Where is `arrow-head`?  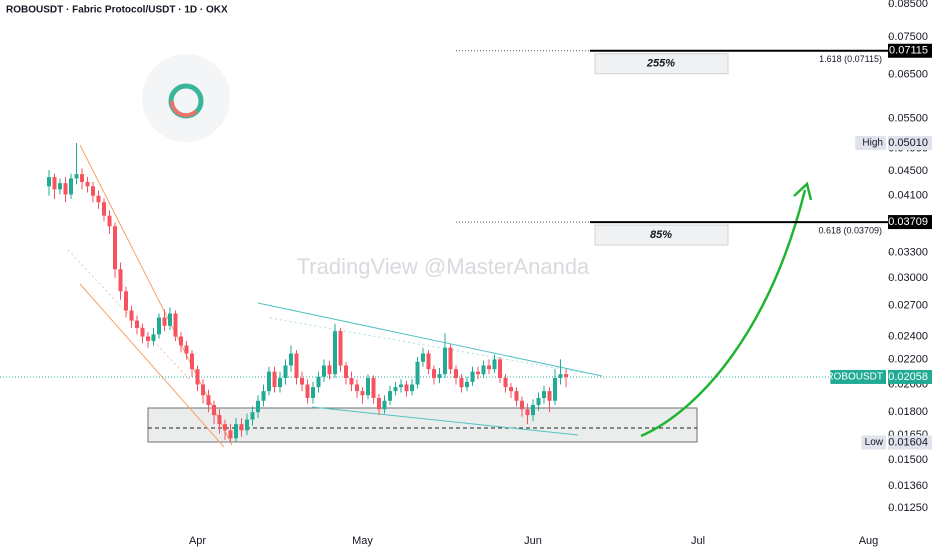
arrow-head is located at coordinates (803, 191).